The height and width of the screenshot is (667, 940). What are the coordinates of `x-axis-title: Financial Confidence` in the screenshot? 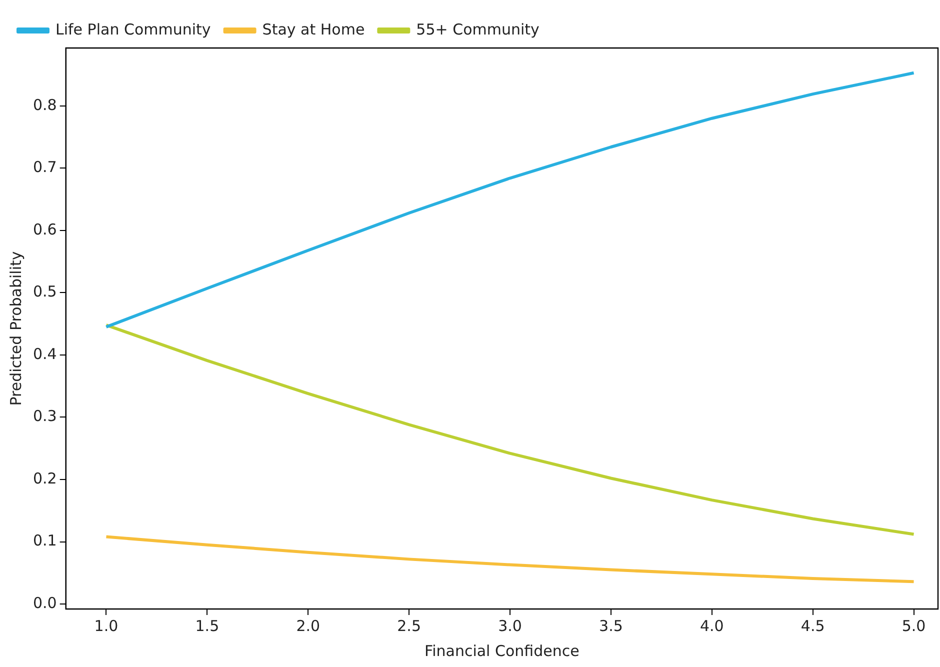 It's located at (502, 651).